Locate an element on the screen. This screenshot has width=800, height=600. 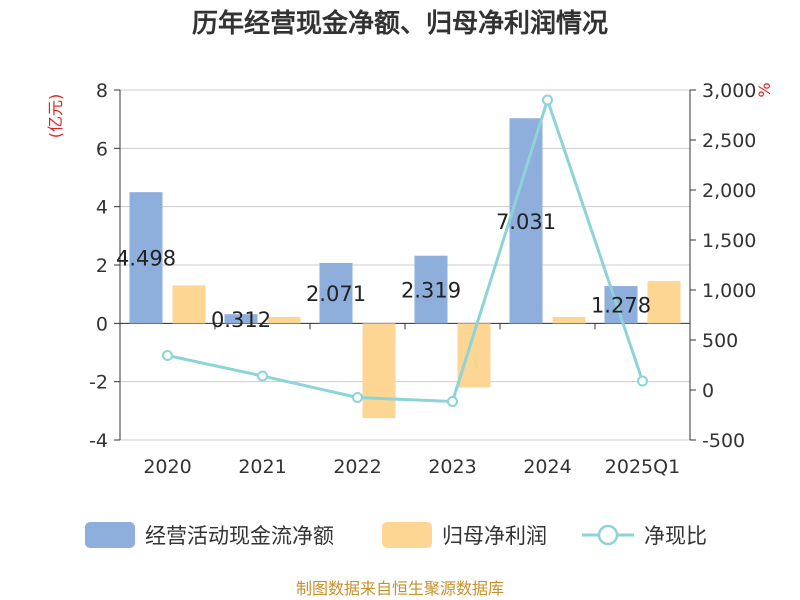
y-left-tick-label: 0 is located at coordinates (102, 324).